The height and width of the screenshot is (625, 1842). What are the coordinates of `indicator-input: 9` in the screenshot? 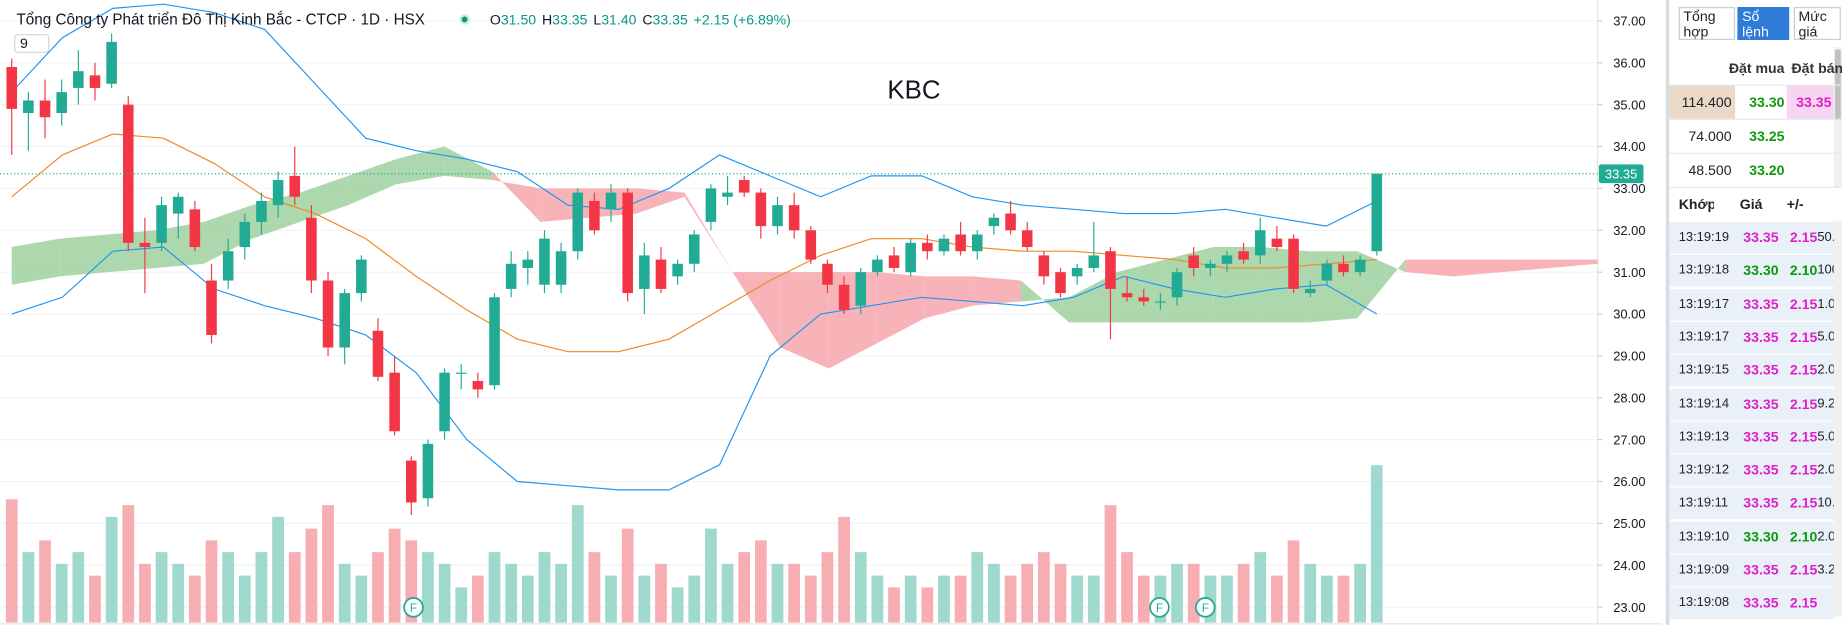 It's located at (32, 43).